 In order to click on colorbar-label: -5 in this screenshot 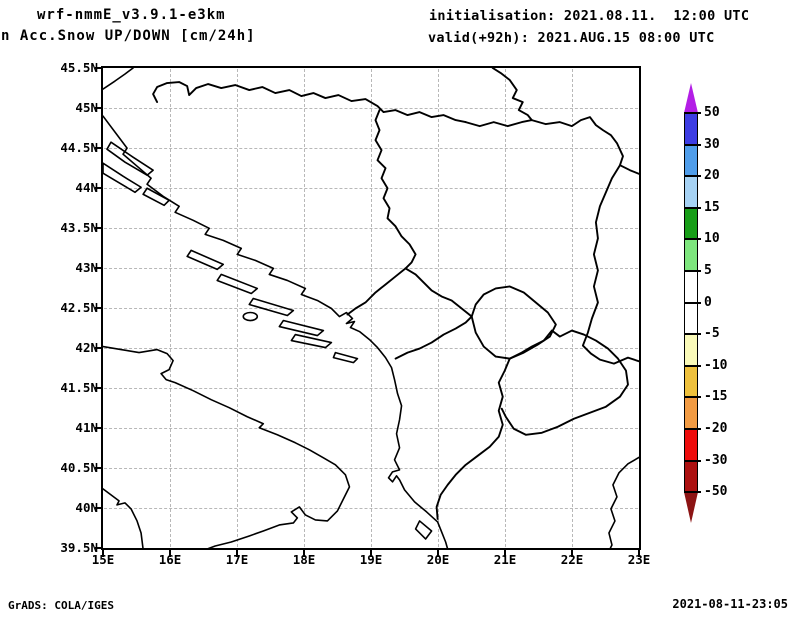, I will do `click(712, 334)`.